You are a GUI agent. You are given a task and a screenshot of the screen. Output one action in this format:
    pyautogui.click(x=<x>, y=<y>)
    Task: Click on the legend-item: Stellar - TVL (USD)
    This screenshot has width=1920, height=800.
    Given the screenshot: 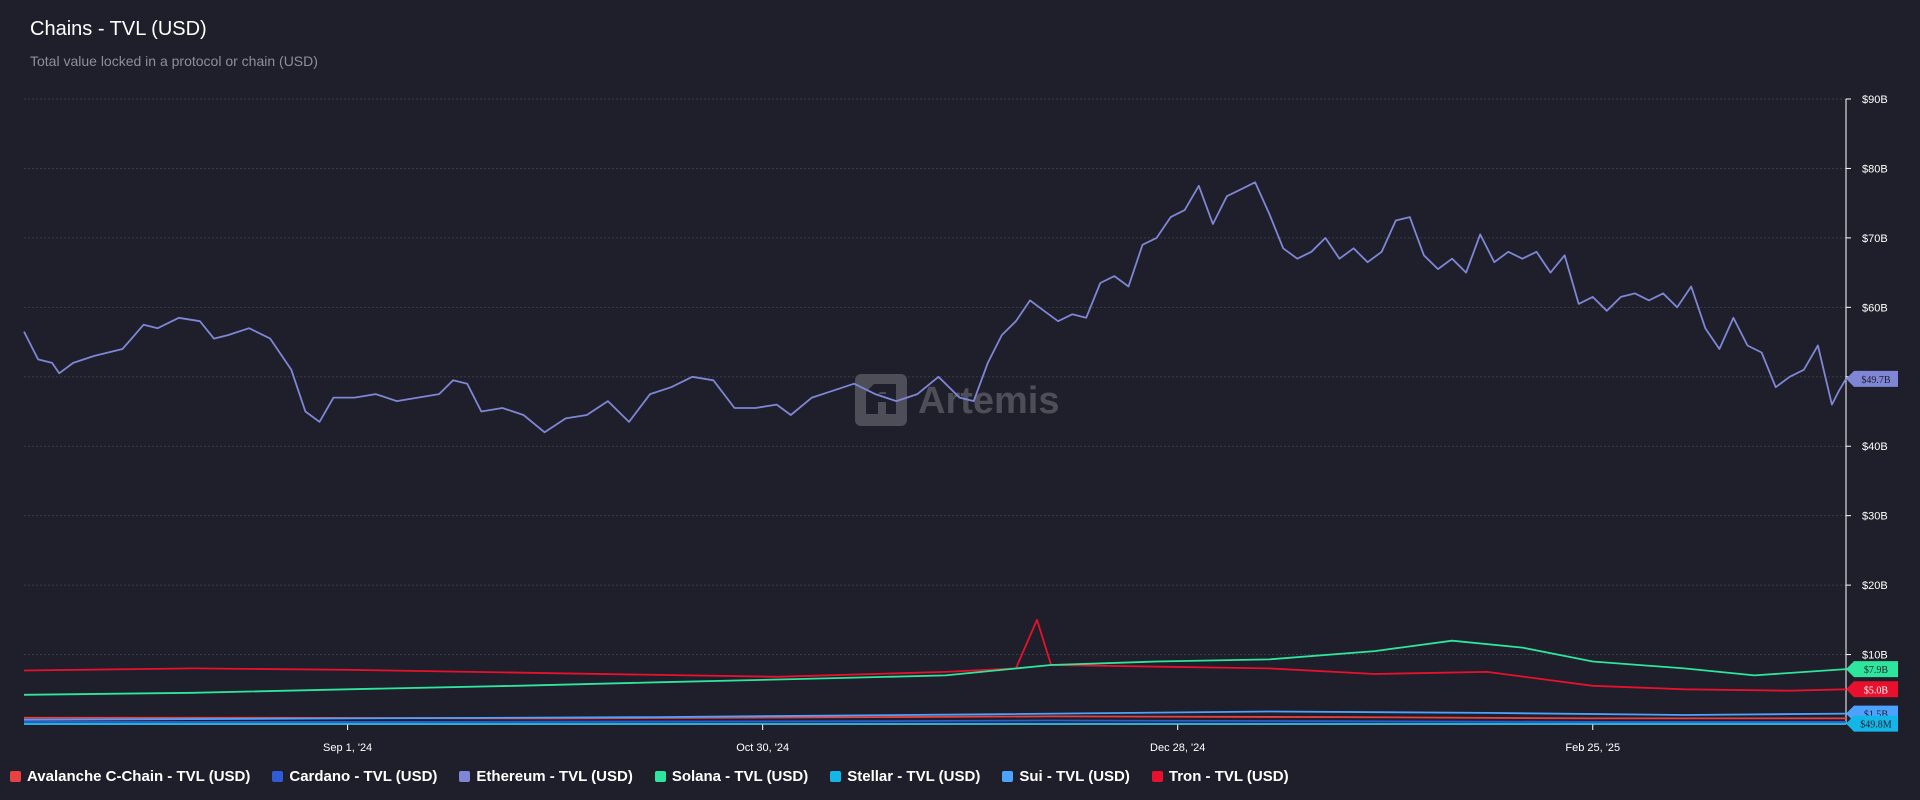 What is the action you would take?
    pyautogui.click(x=905, y=776)
    